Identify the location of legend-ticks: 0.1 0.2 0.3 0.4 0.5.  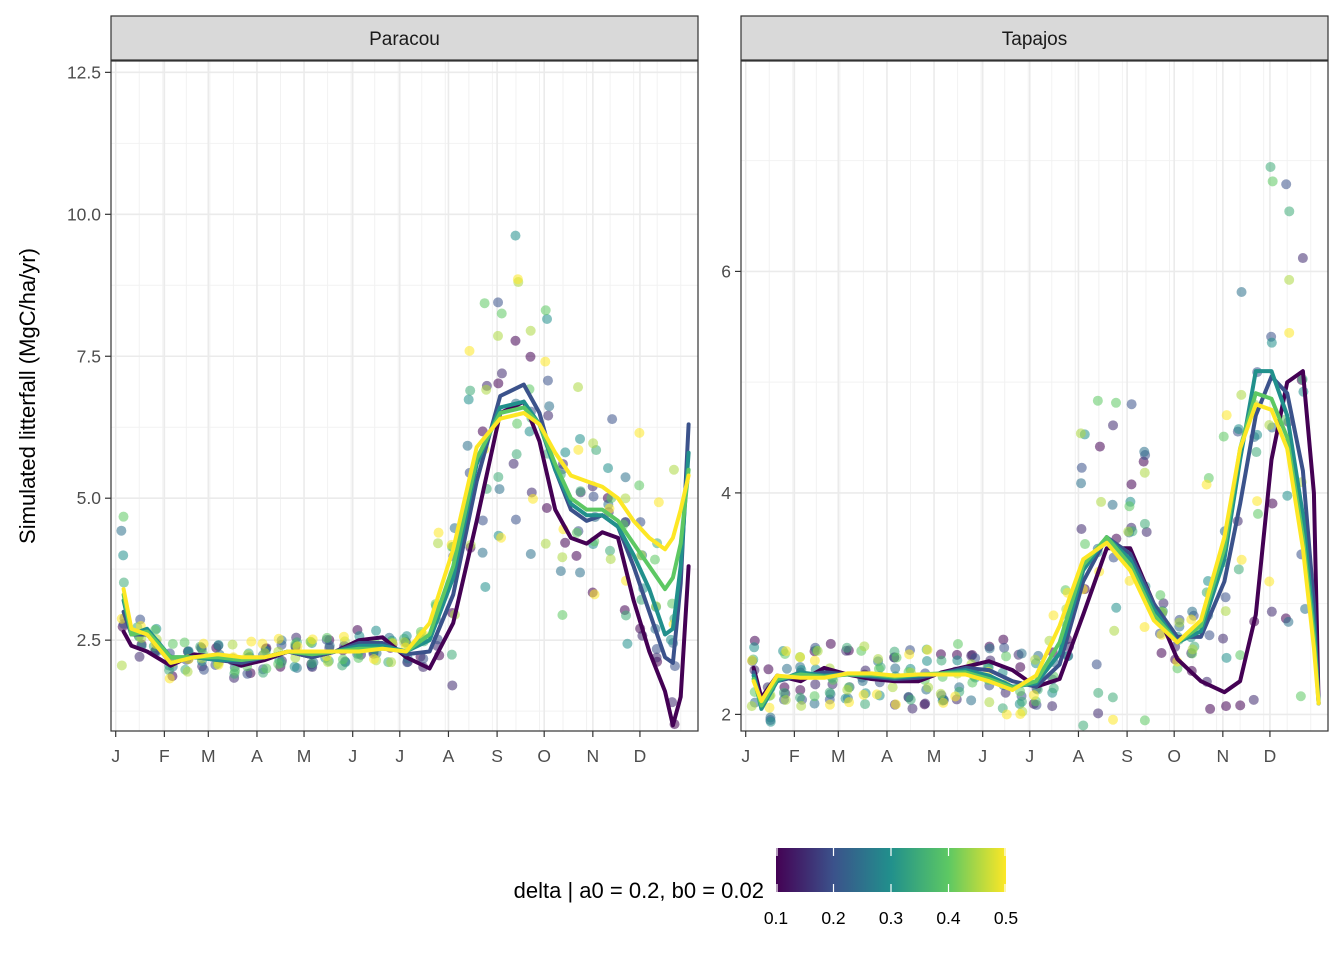
(891, 888).